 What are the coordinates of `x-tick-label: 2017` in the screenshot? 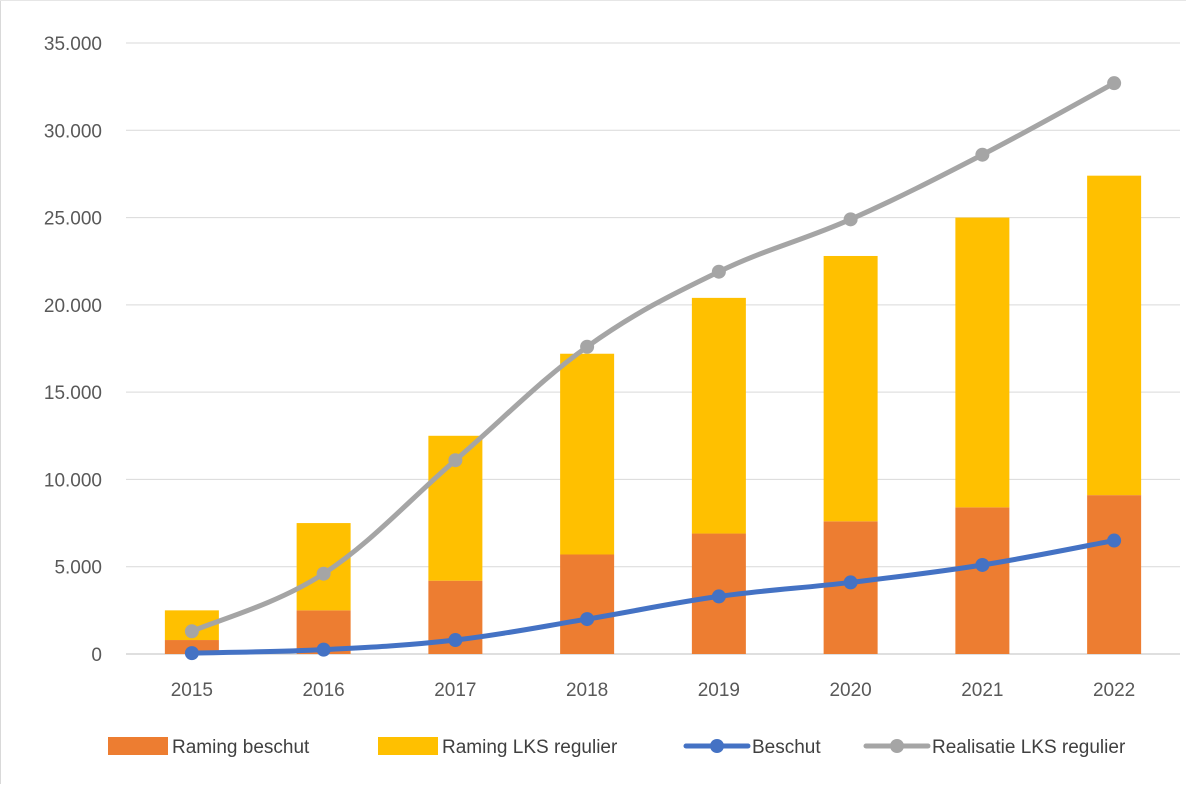 It's located at (455, 690).